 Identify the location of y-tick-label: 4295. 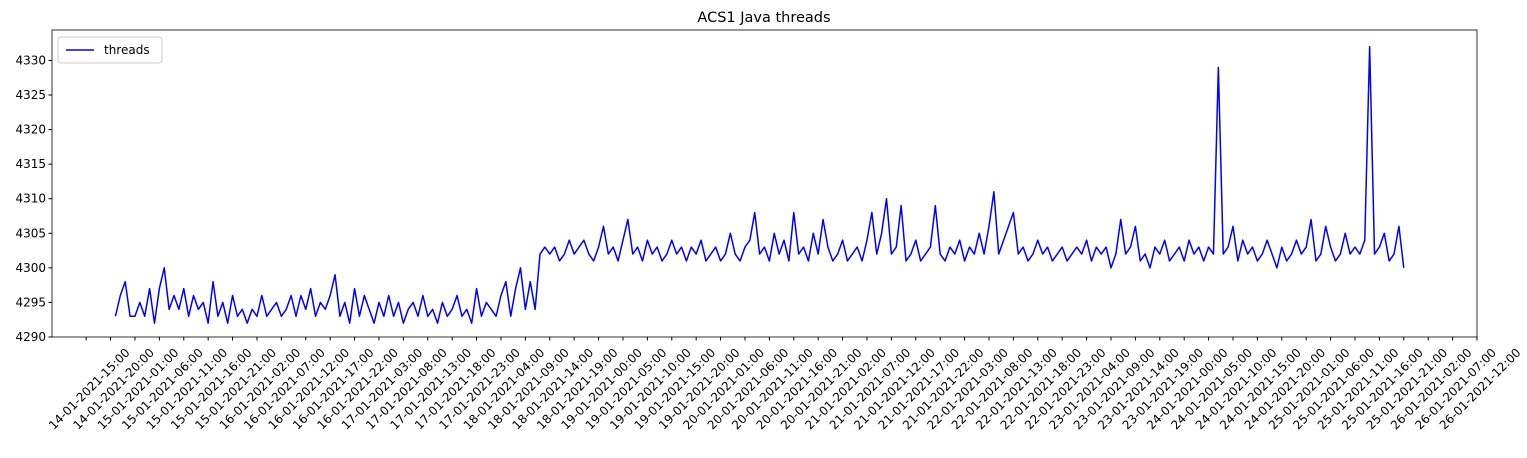
(30, 302).